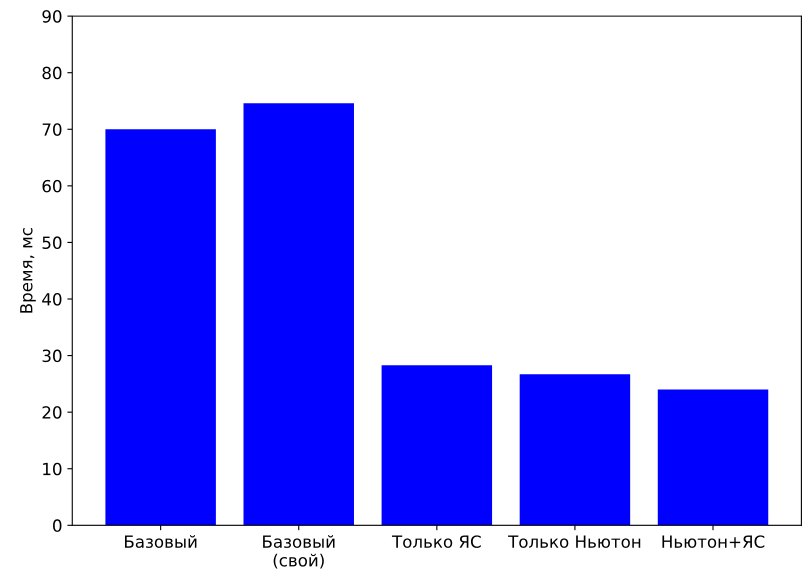 This screenshot has width=803, height=576. I want to click on y-tick-label: 30, so click(52, 356).